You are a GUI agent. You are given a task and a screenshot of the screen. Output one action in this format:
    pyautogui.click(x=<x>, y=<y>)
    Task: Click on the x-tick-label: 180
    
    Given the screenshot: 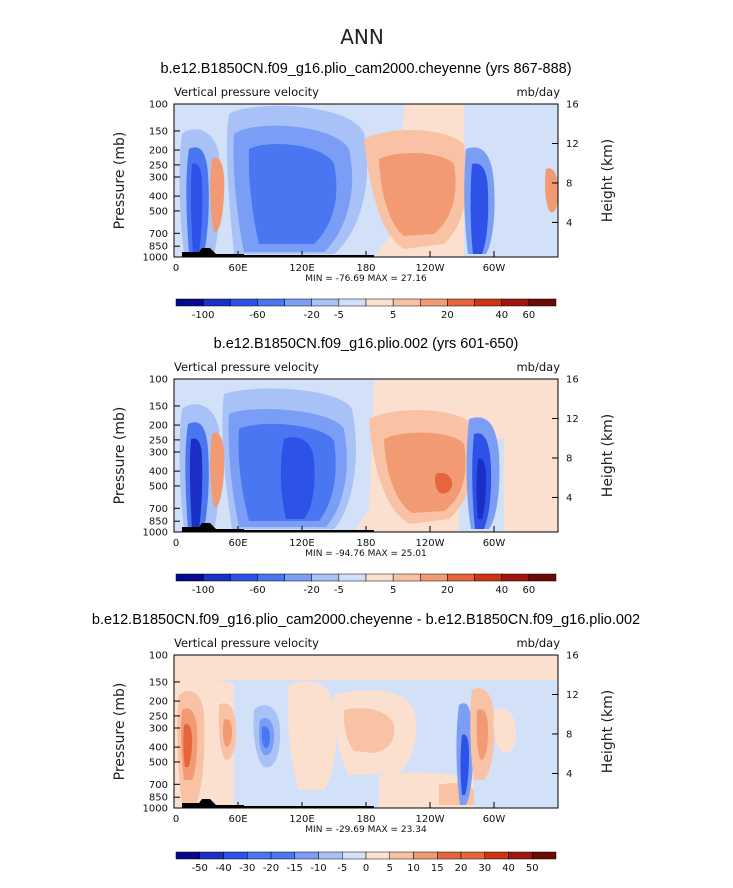 What is the action you would take?
    pyautogui.click(x=365, y=543)
    